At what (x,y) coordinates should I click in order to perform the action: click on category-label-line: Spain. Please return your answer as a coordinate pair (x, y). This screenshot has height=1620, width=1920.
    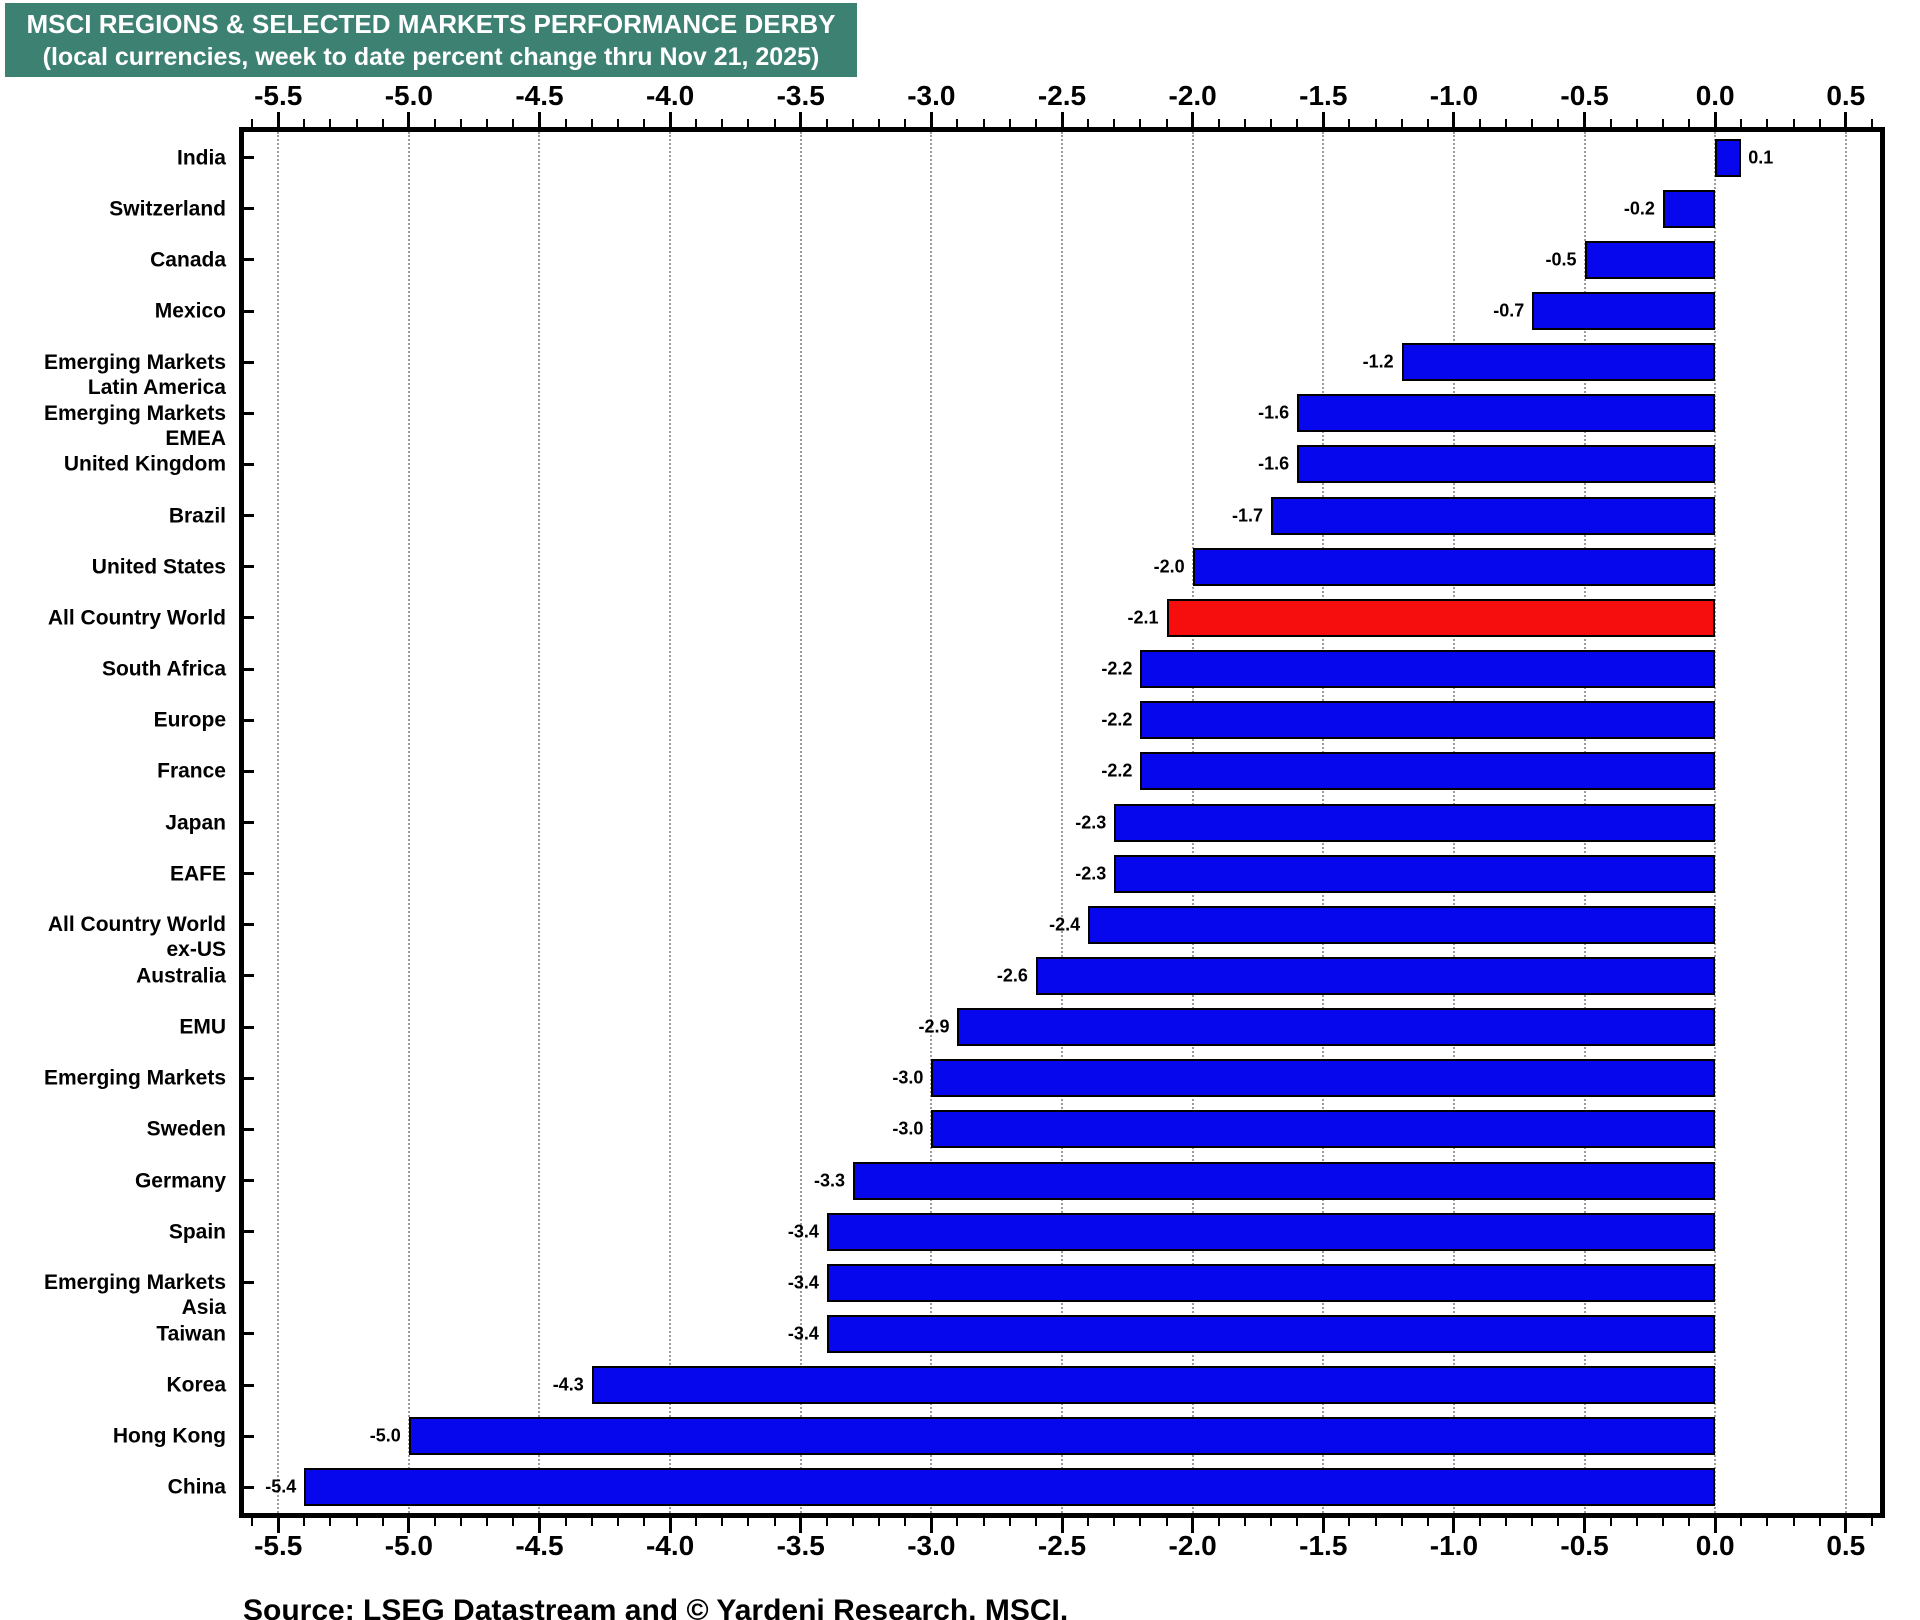
    Looking at the image, I should click on (197, 1232).